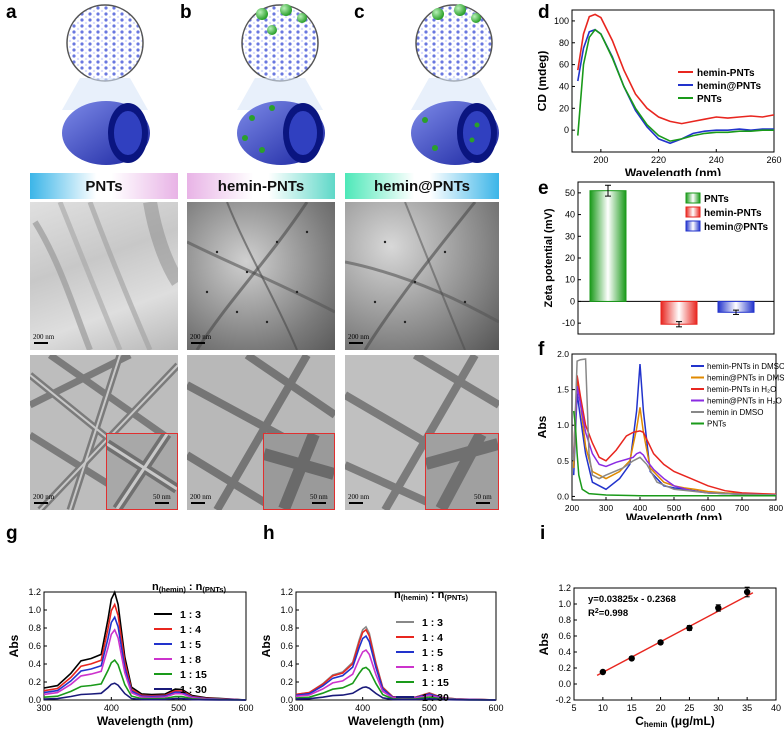 The width and height of the screenshot is (784, 749). What do you see at coordinates (563, 700) in the screenshot?
I see `y-tick-label: -0.2` at bounding box center [563, 700].